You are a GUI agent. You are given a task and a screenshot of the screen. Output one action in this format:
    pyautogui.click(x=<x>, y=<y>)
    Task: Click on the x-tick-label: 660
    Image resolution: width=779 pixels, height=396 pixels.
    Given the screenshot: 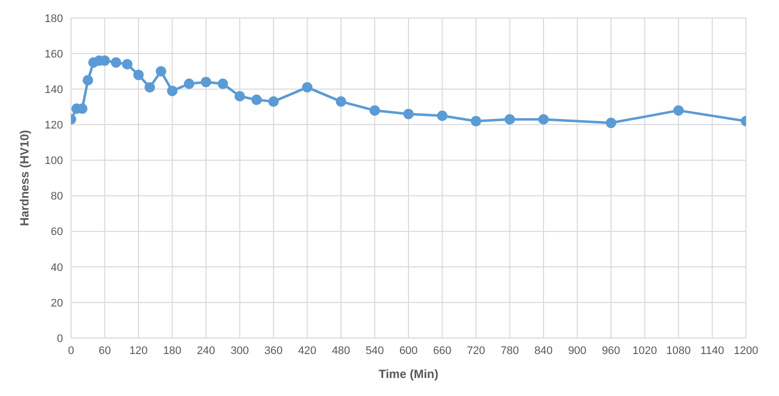 What is the action you would take?
    pyautogui.click(x=442, y=350)
    